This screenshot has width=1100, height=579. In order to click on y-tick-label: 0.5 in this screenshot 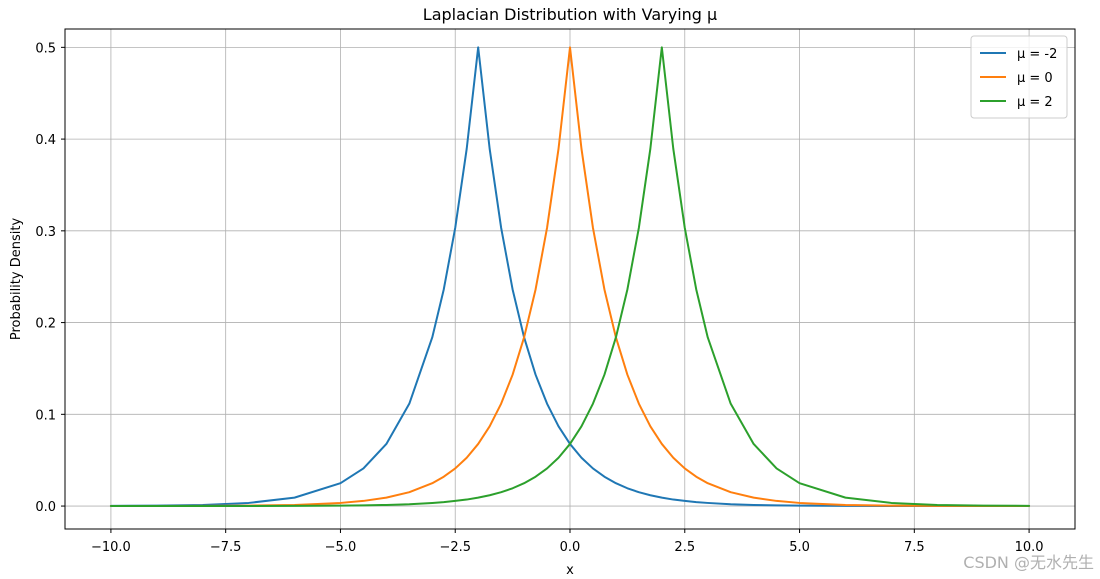, I will do `click(45, 48)`.